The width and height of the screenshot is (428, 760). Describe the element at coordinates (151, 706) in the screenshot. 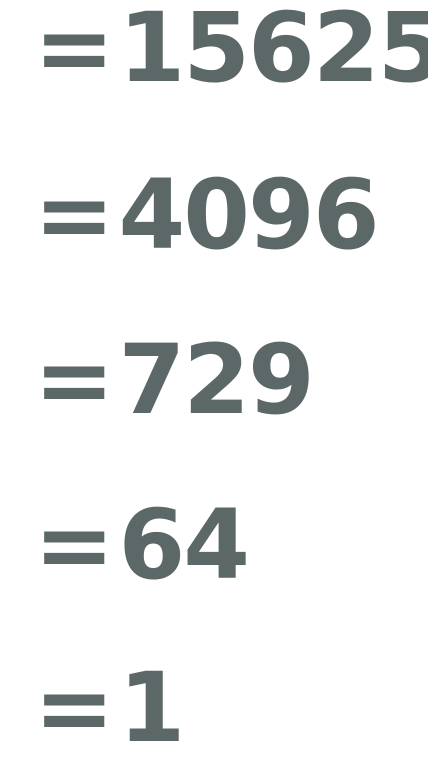

I see `result-value: 1` at that location.